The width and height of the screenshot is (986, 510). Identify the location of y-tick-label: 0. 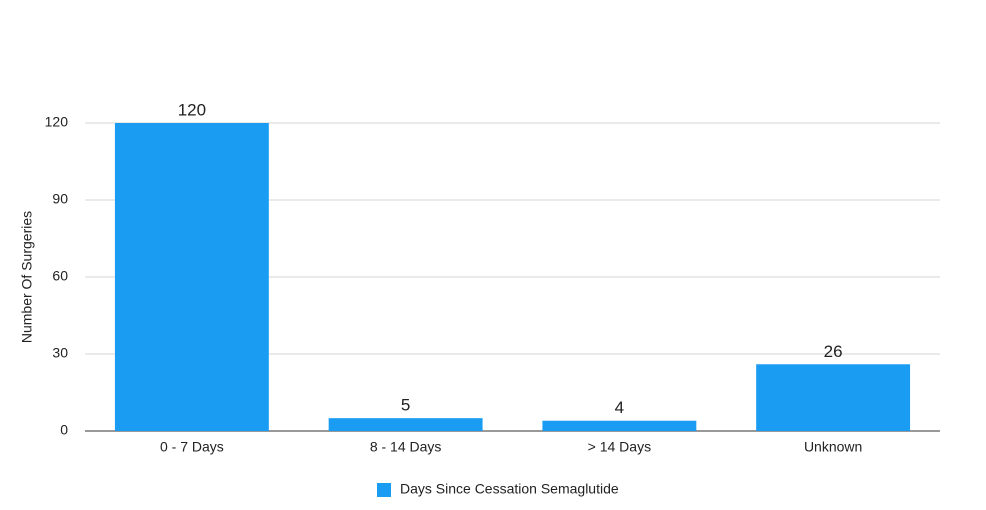
(64, 430).